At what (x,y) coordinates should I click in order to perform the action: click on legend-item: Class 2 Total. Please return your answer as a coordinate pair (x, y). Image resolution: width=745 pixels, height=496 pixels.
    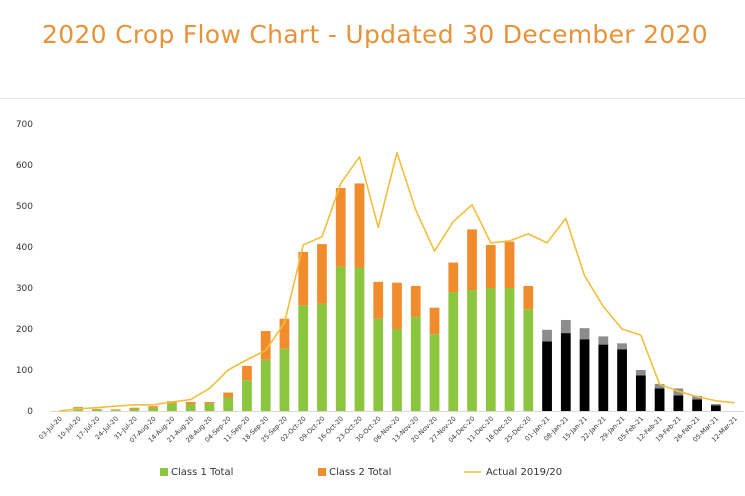
    Looking at the image, I should click on (354, 472).